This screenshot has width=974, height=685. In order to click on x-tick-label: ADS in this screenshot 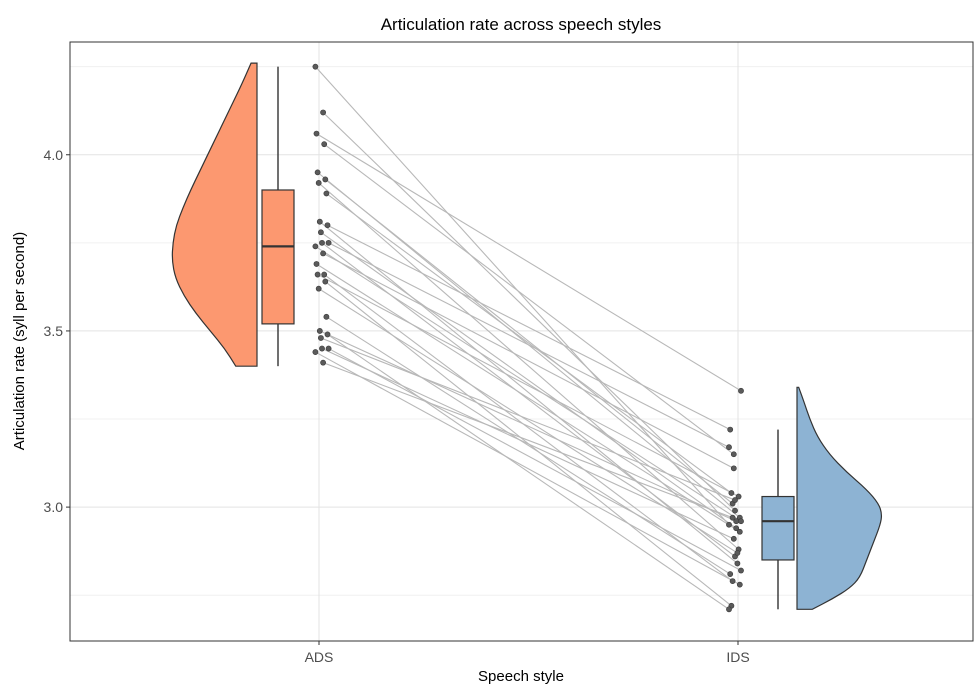, I will do `click(319, 657)`.